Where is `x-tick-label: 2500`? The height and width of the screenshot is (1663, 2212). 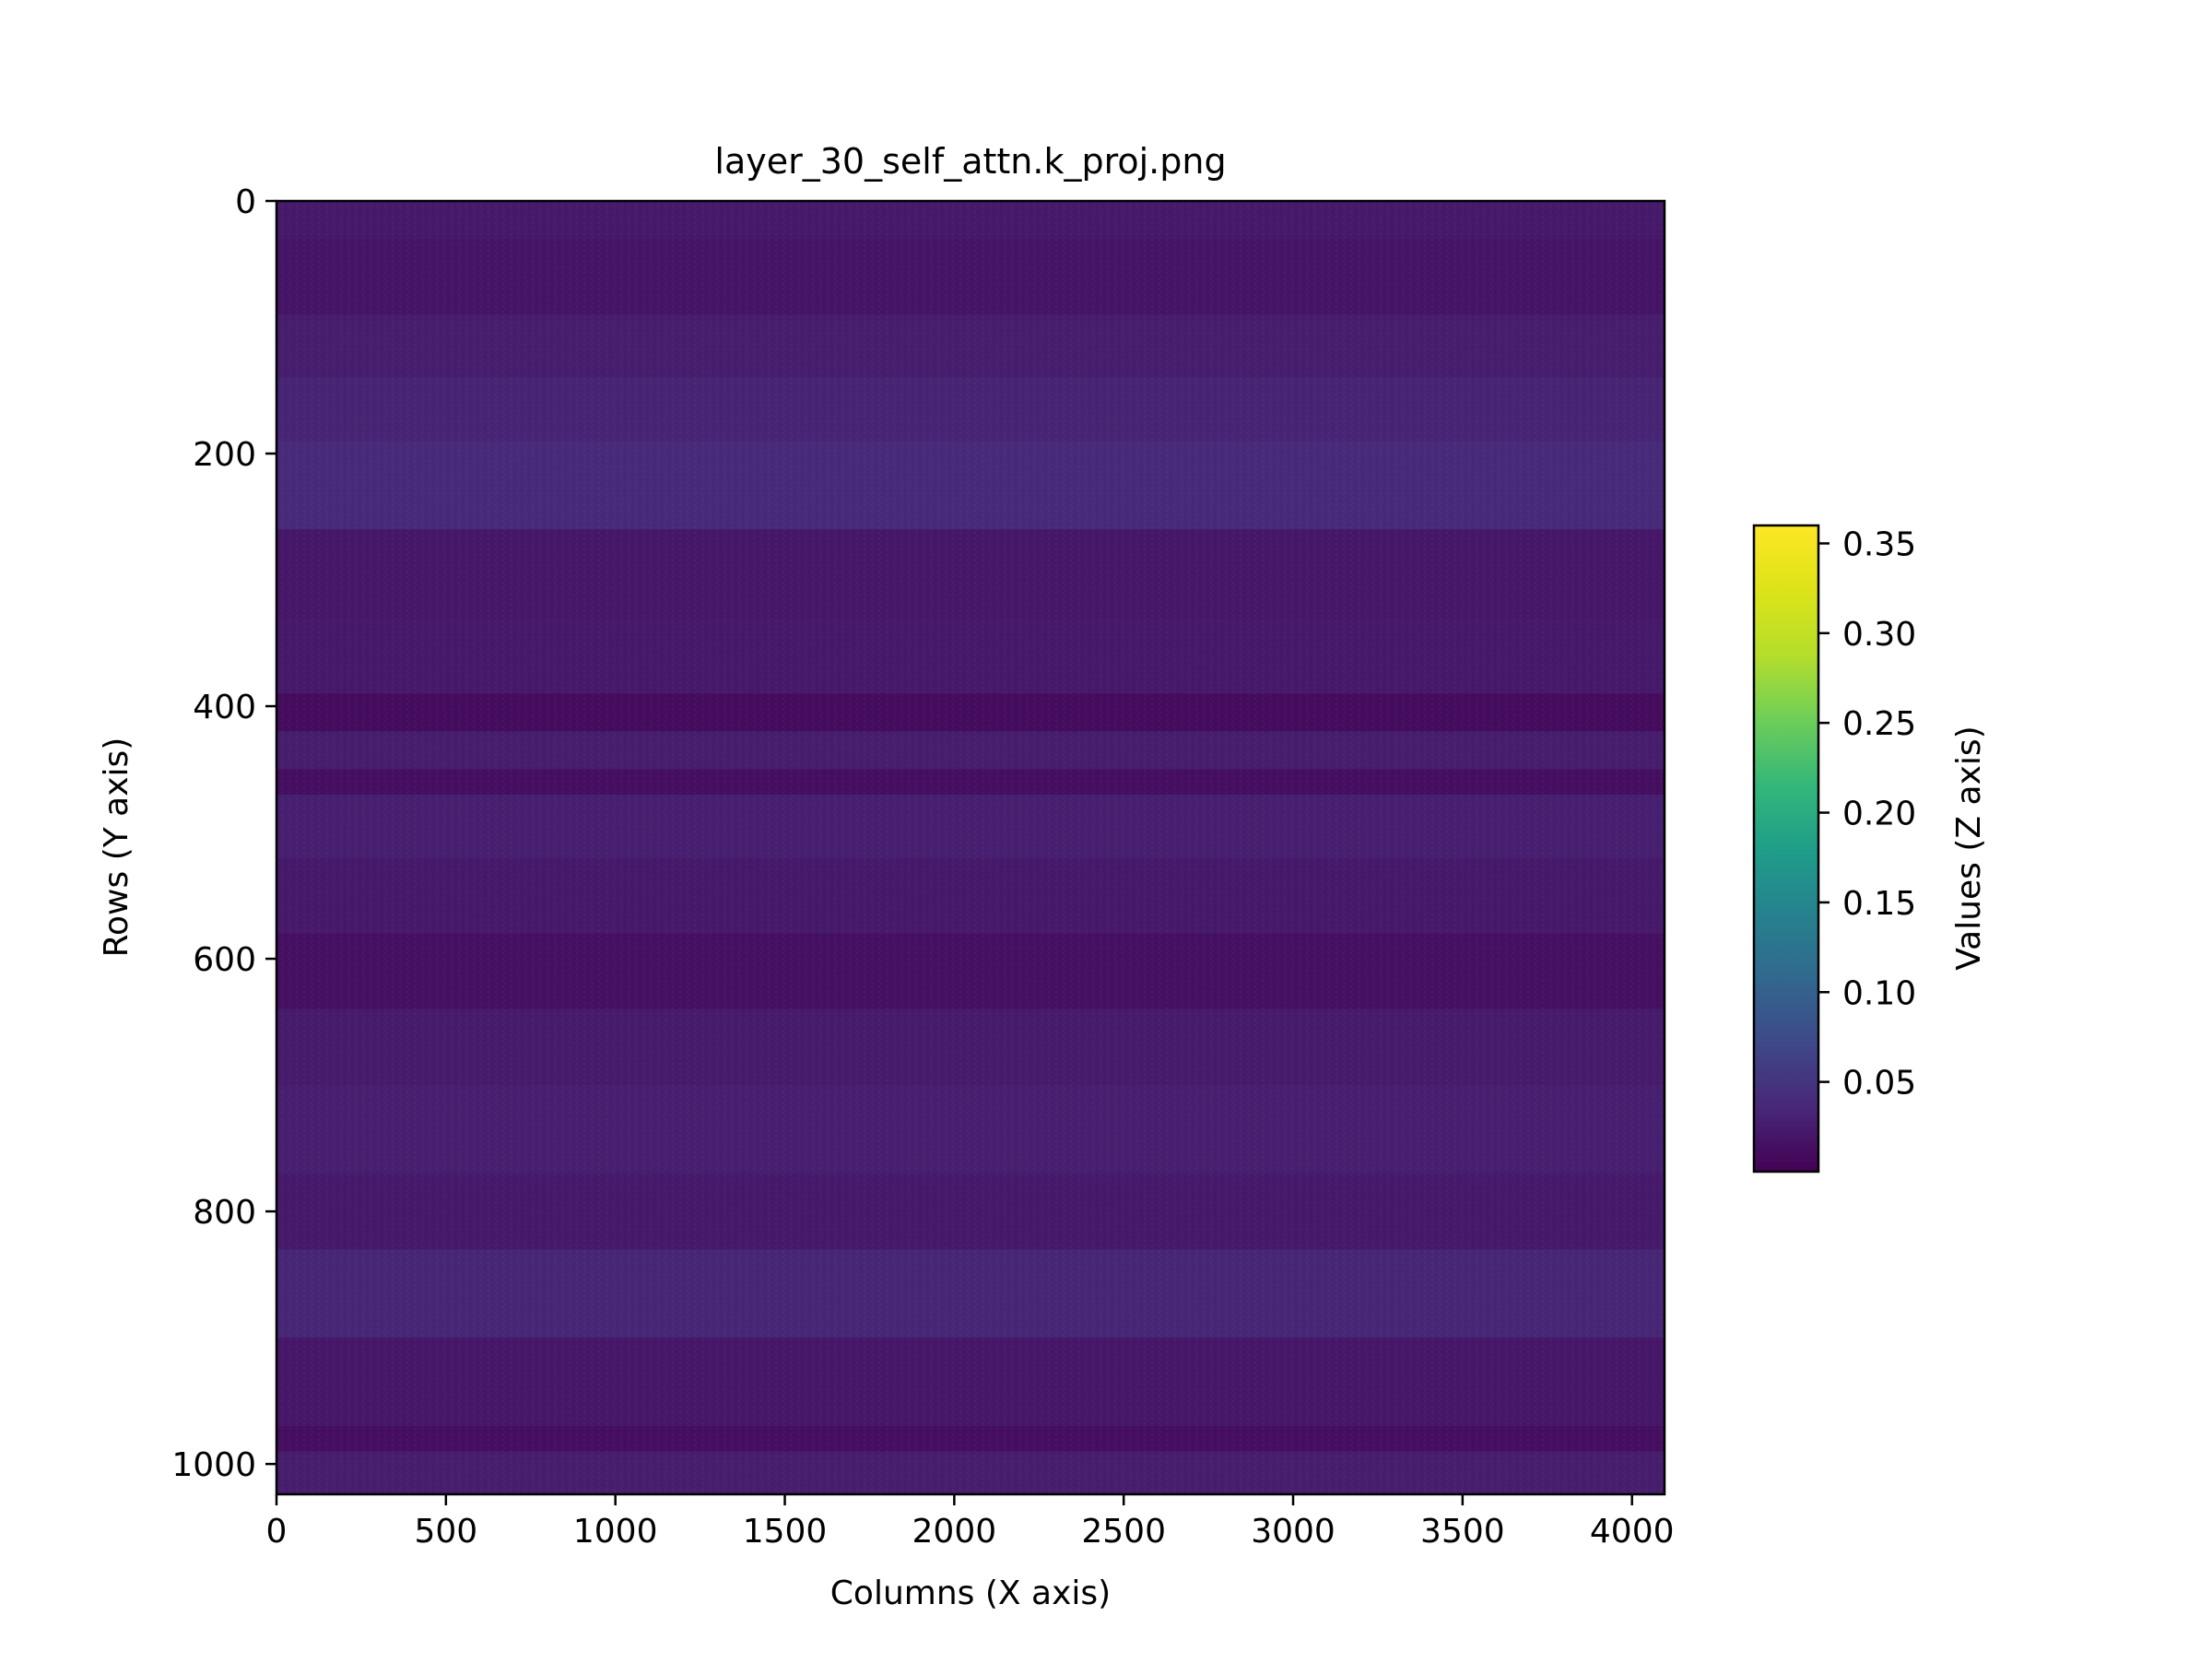 x-tick-label: 2500 is located at coordinates (1123, 1532).